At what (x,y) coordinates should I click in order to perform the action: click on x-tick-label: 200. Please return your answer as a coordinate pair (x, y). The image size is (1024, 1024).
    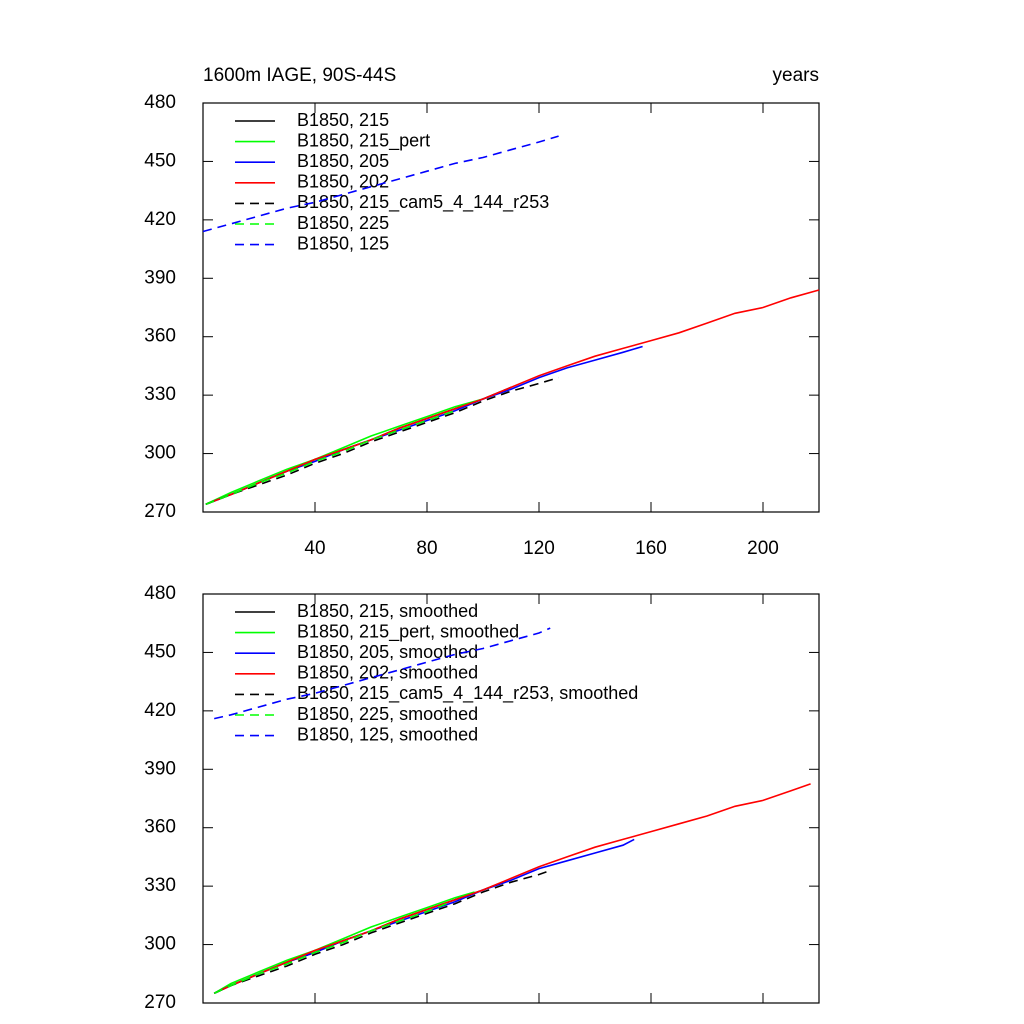
    Looking at the image, I should click on (763, 548).